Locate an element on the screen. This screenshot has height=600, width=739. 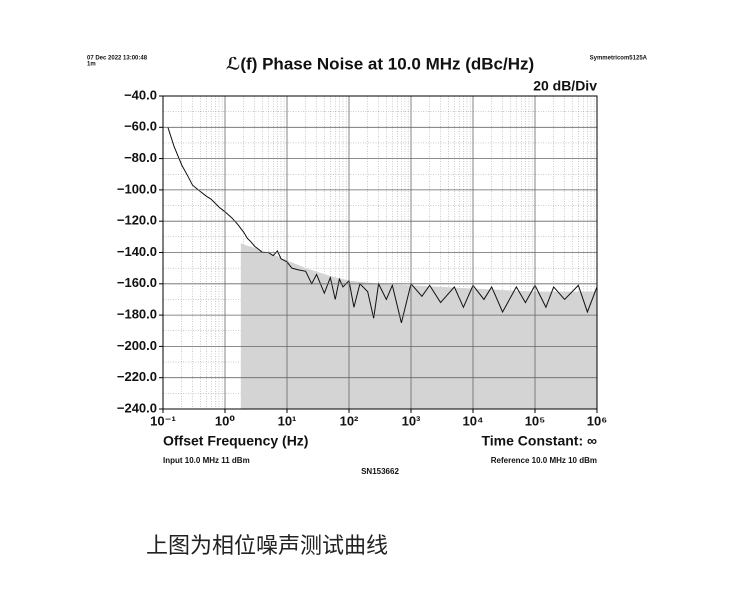
y-tick-label: −80.0 is located at coordinates (140, 157).